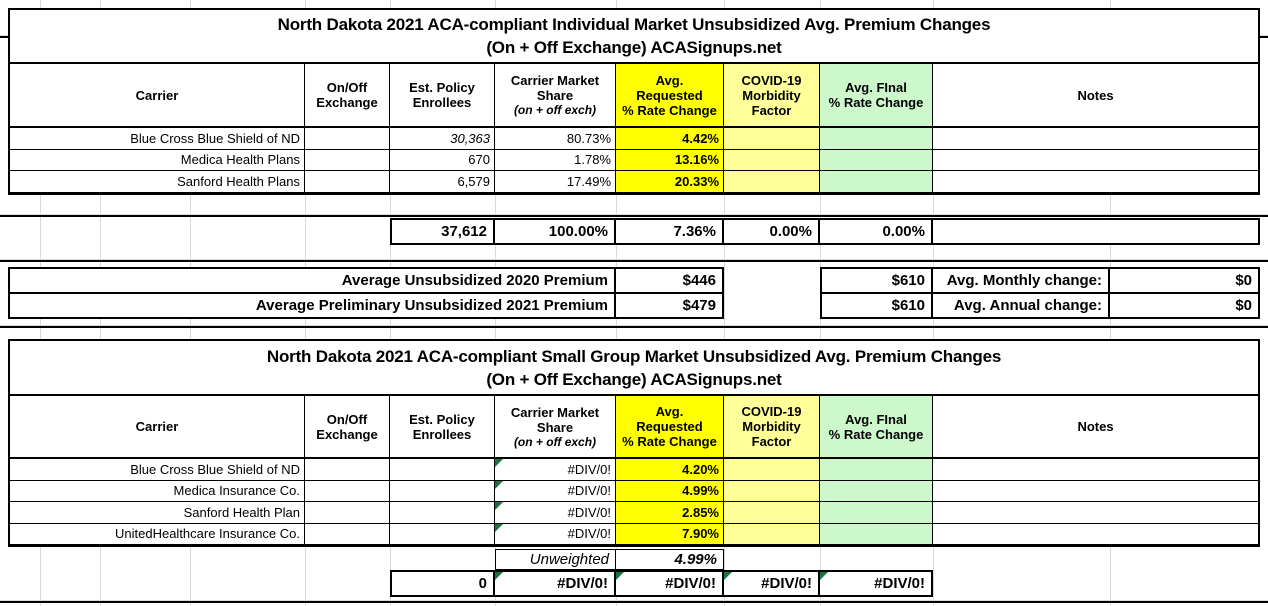 The image size is (1268, 606). I want to click on total-notes-cell, so click(1096, 231).